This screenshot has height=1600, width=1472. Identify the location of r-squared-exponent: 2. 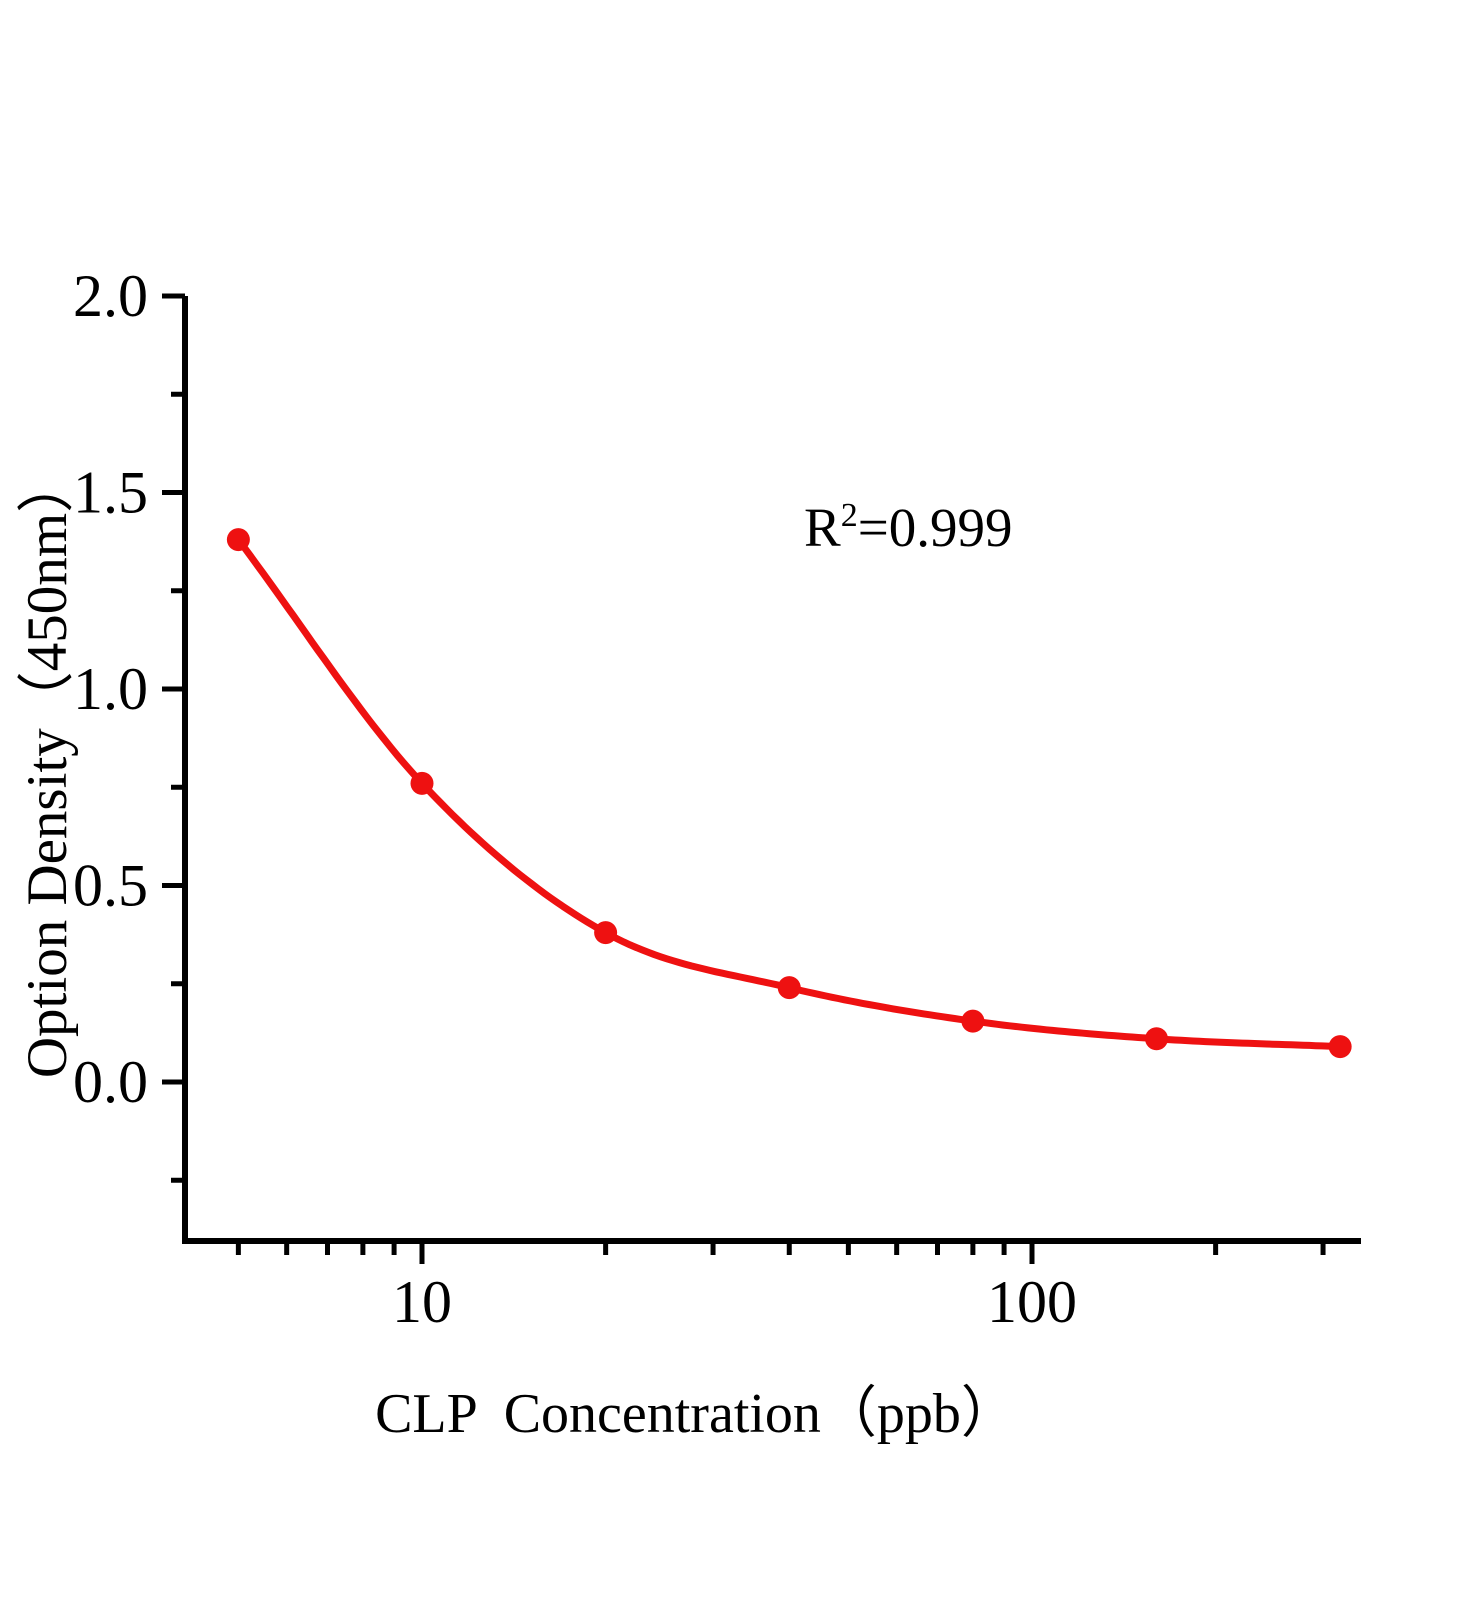
(849, 515).